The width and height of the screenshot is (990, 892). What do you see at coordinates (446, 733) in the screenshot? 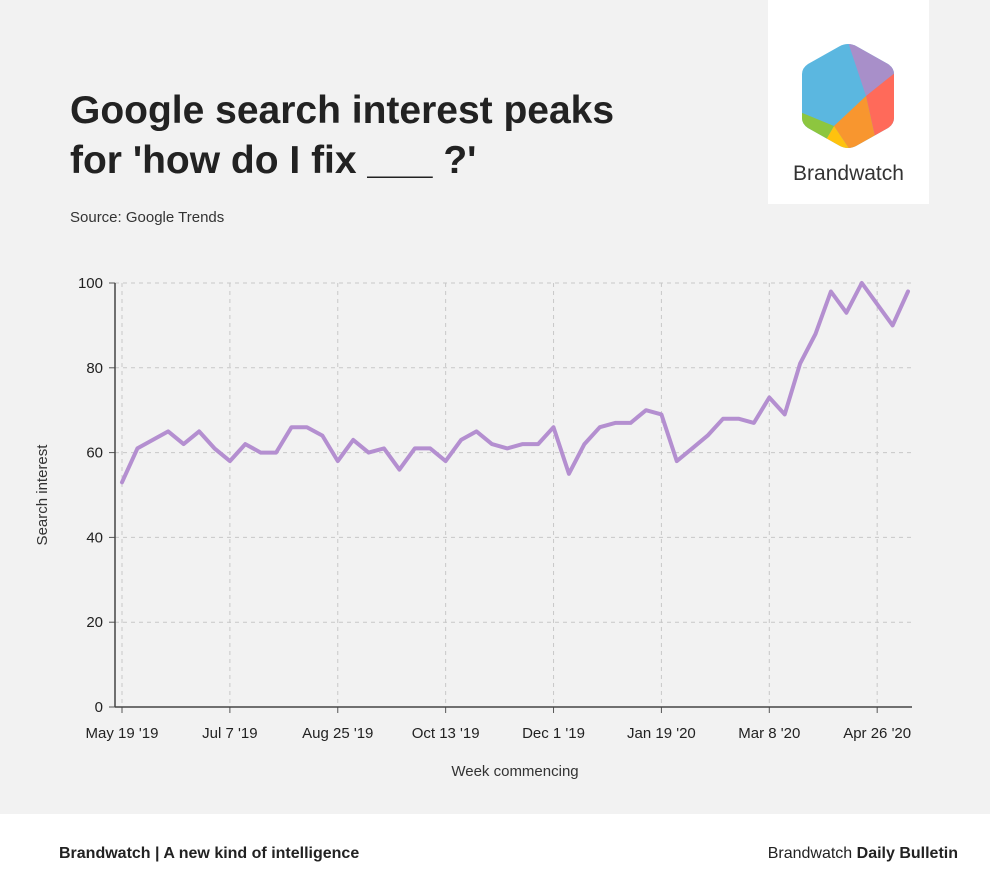
I see `x-tick-label: Oct 13 '19` at bounding box center [446, 733].